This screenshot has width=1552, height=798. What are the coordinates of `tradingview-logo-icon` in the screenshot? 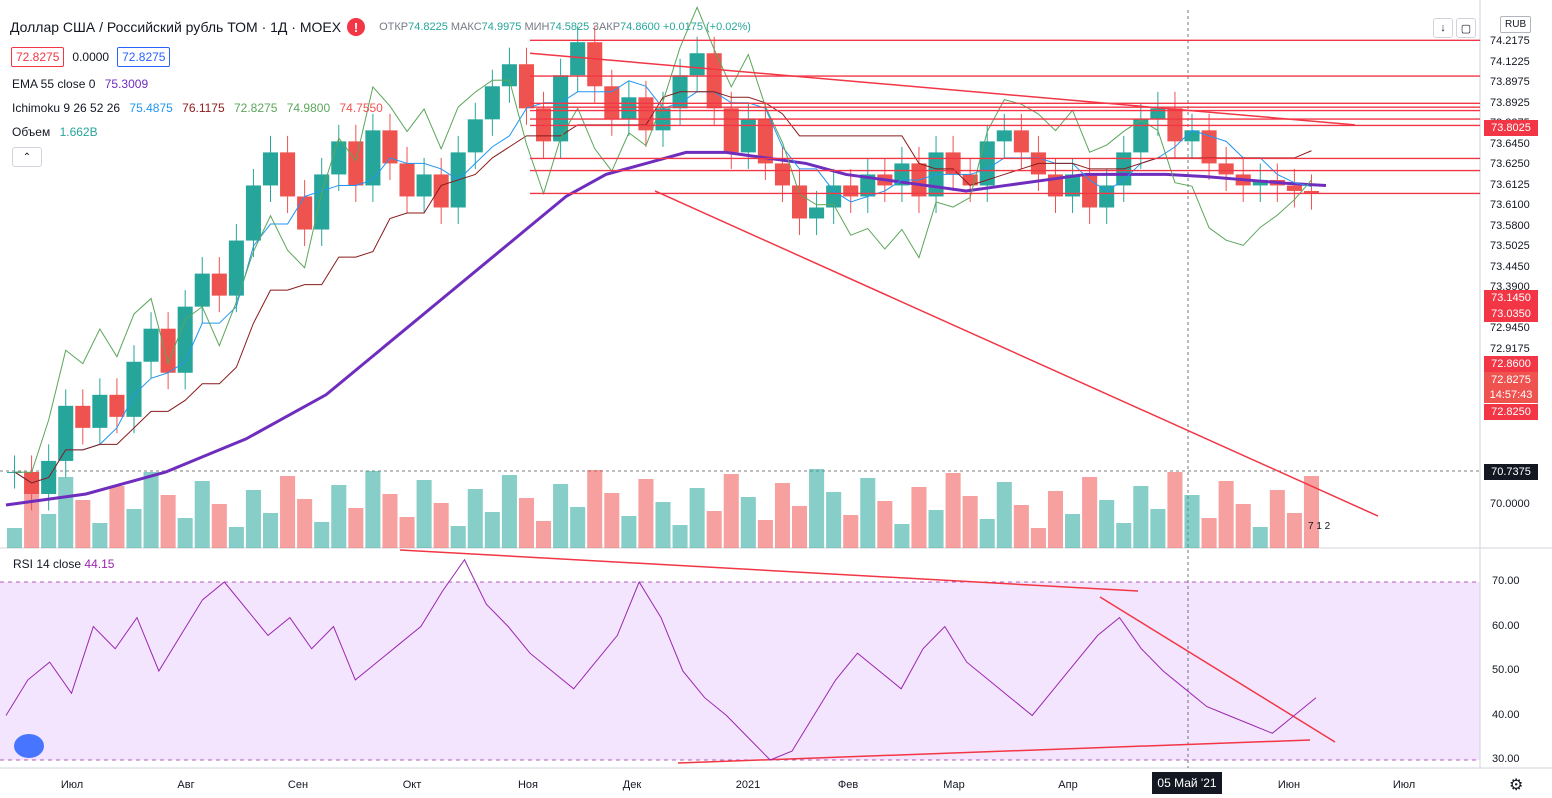 It's located at (29, 746).